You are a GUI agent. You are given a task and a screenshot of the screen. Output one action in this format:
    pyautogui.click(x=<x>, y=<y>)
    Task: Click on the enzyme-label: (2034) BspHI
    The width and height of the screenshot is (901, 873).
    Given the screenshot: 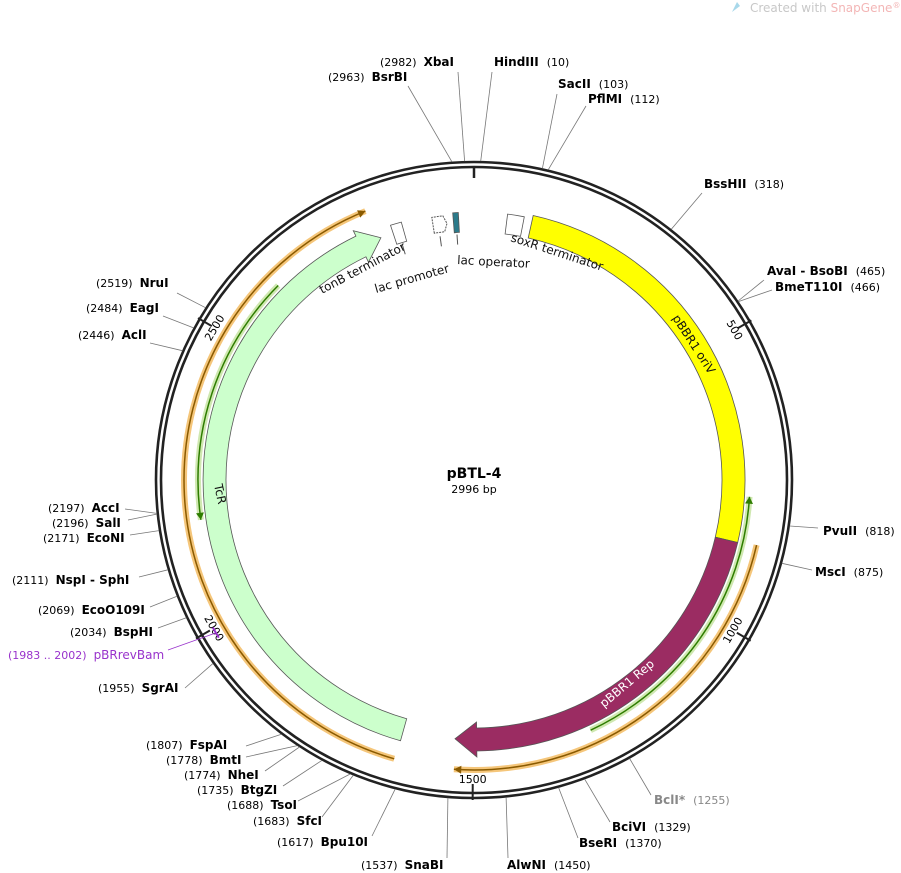 What is the action you would take?
    pyautogui.click(x=111, y=632)
    